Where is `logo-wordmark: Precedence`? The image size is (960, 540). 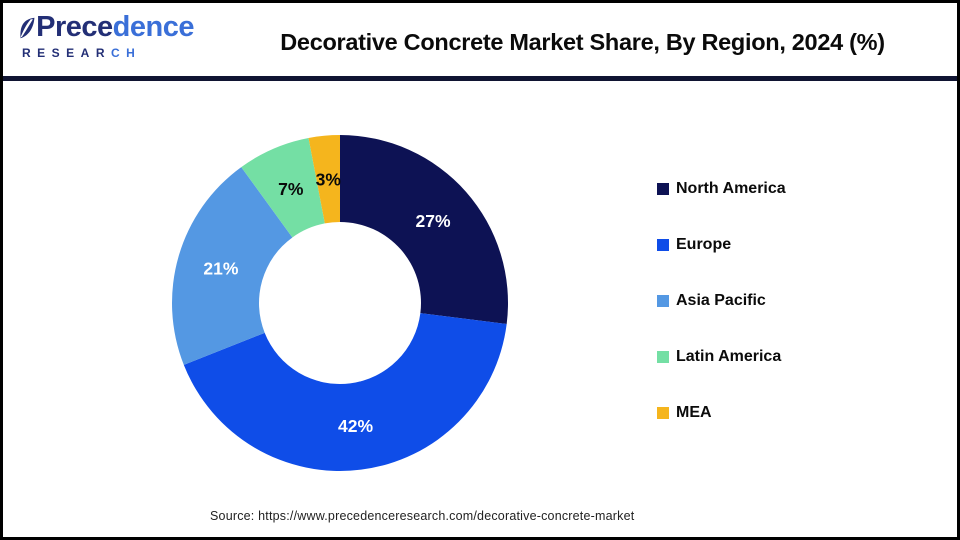
logo-wordmark: Precedence is located at coordinates (115, 27).